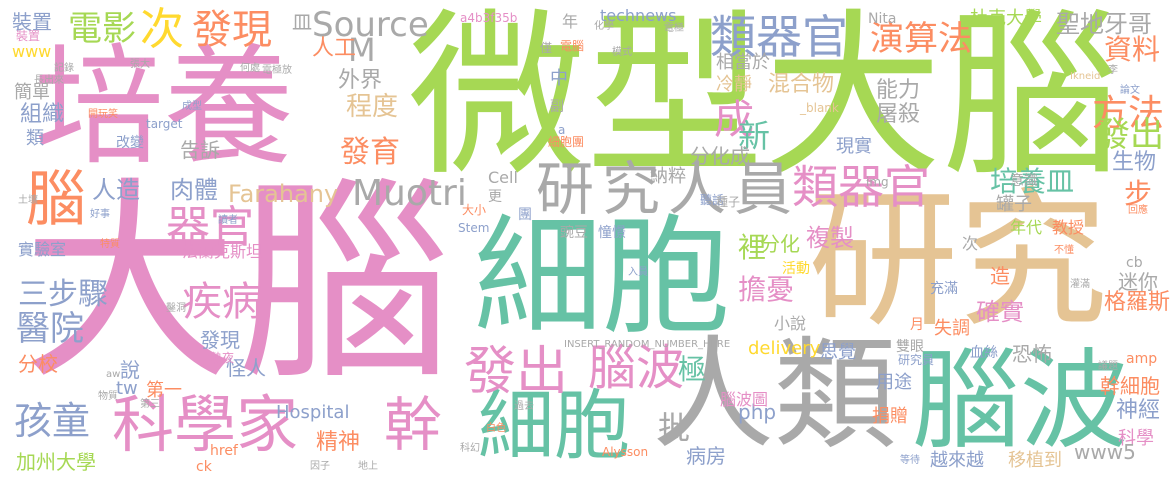  I want to click on word-item: 告訴, so click(200, 150).